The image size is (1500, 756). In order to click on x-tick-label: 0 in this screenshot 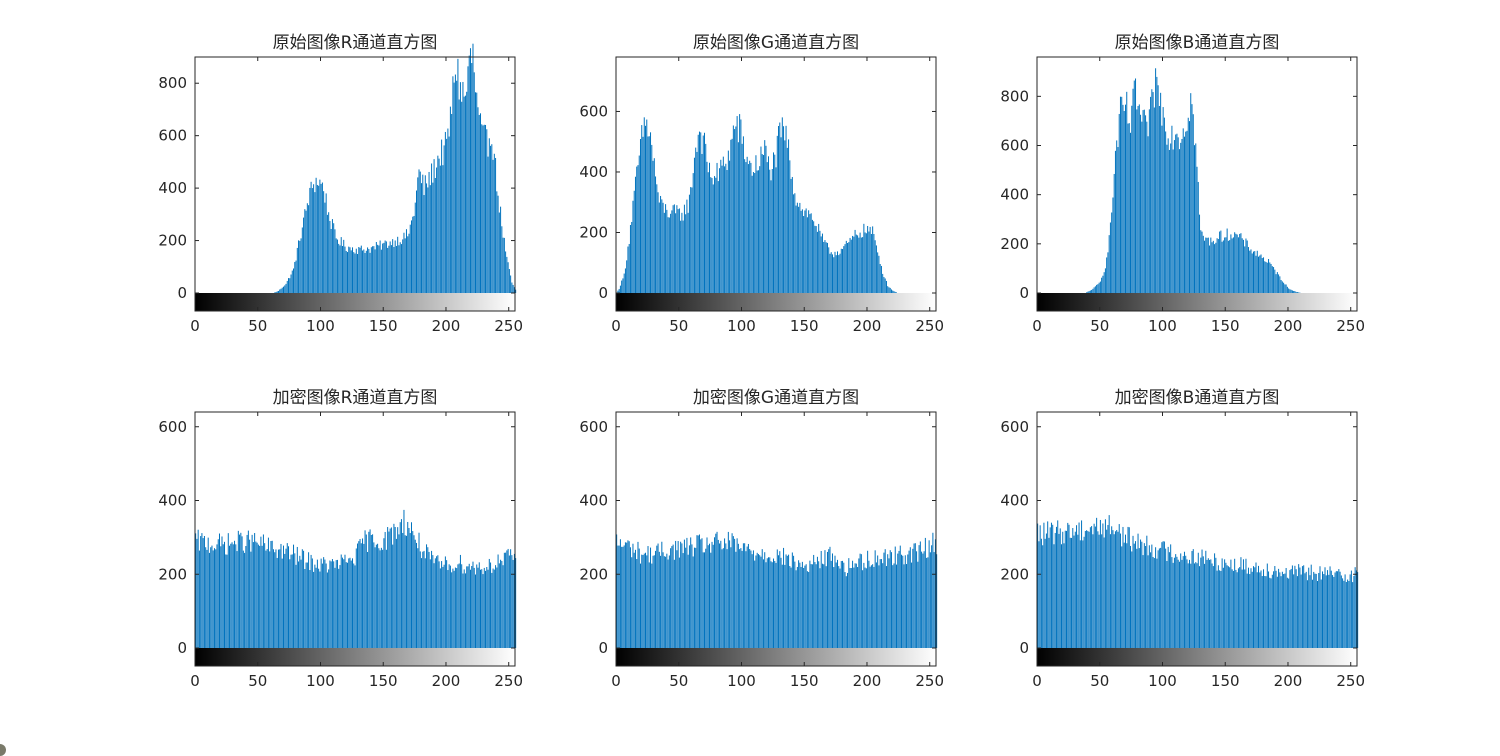, I will do `click(1037, 681)`.